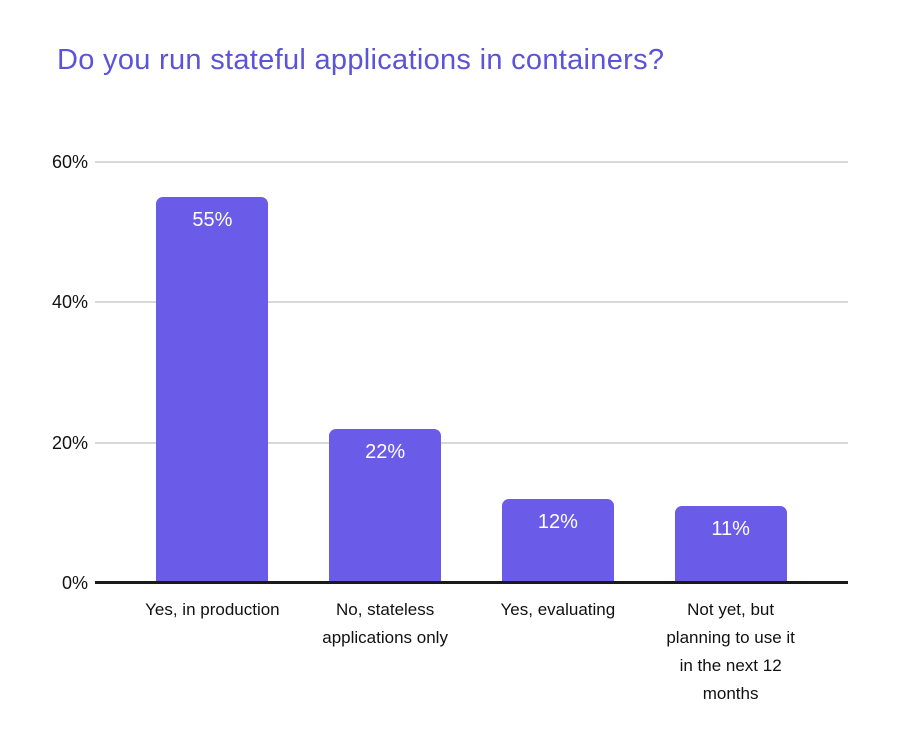 This screenshot has height=732, width=900. I want to click on bar-value-label: 12%, so click(557, 521).